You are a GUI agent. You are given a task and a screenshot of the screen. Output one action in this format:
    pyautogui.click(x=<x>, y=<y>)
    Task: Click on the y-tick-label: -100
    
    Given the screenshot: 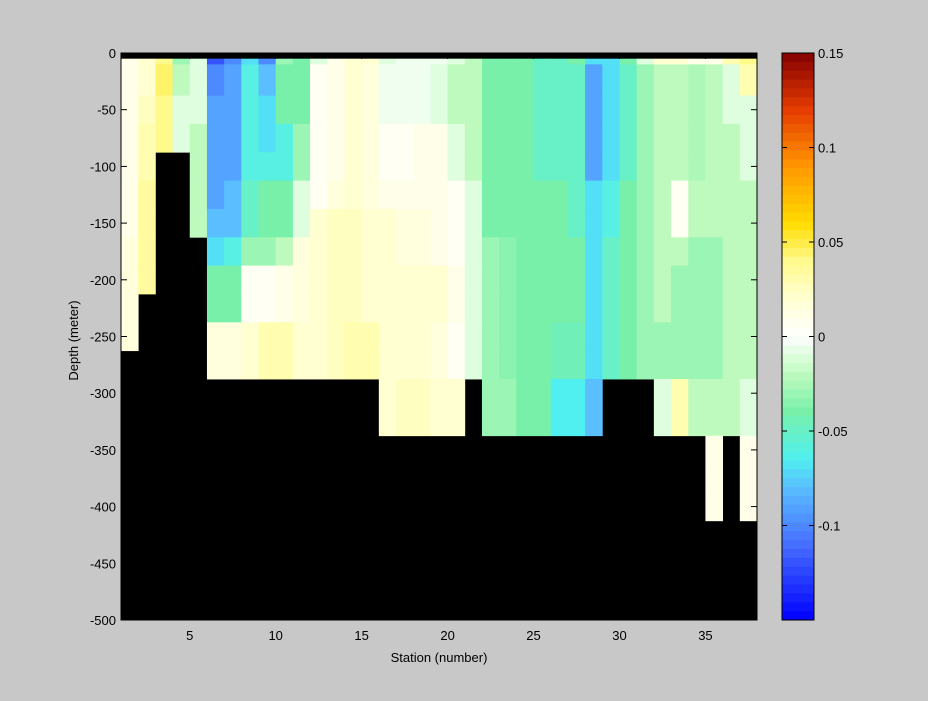 What is the action you would take?
    pyautogui.click(x=103, y=166)
    